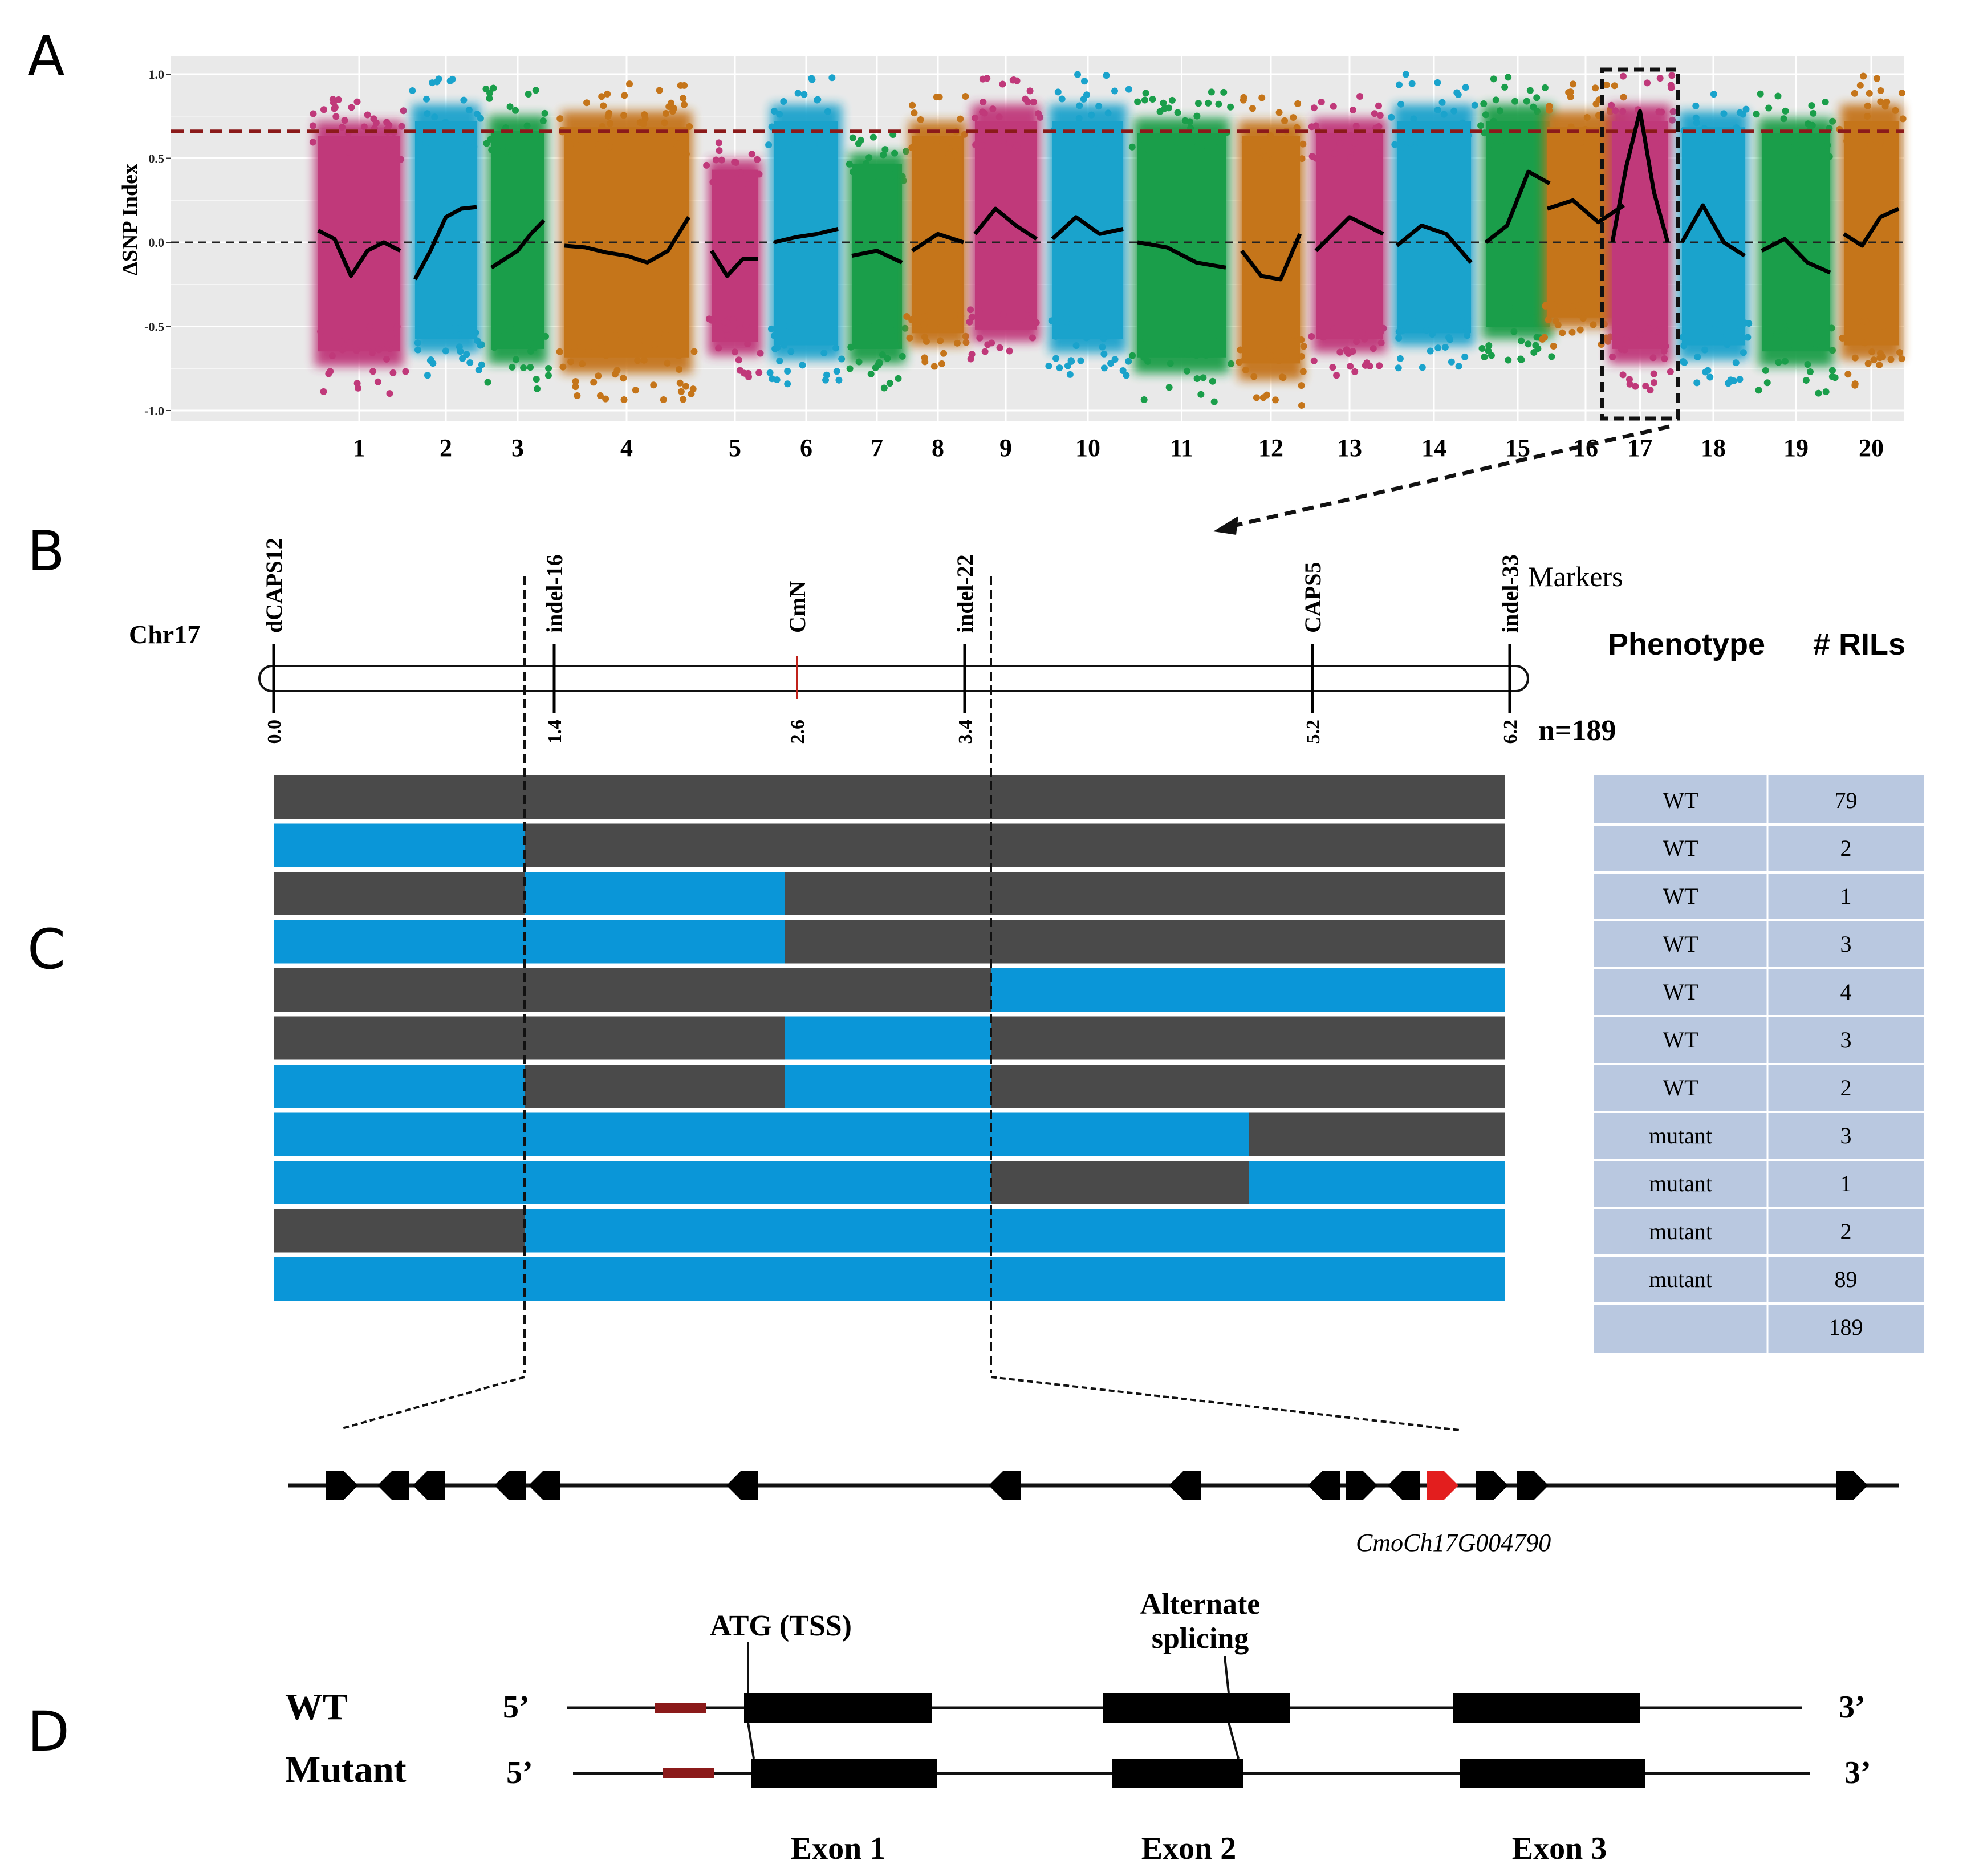 The height and width of the screenshot is (1876, 1975). What do you see at coordinates (46, 551) in the screenshot?
I see `panel-label-b: B` at bounding box center [46, 551].